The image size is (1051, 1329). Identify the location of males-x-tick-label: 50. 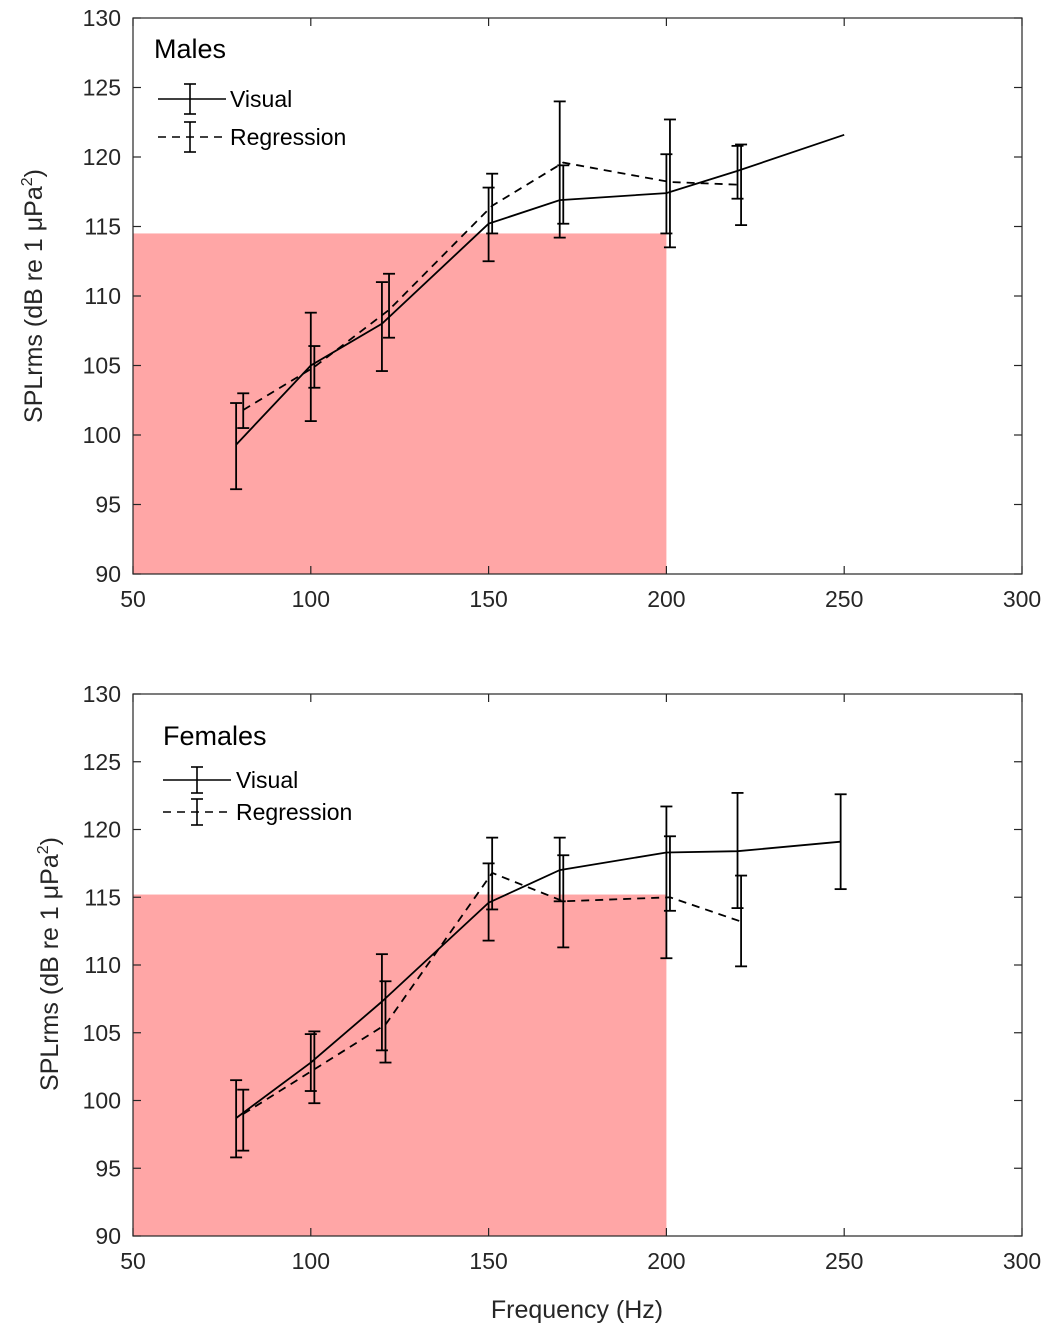
(133, 599).